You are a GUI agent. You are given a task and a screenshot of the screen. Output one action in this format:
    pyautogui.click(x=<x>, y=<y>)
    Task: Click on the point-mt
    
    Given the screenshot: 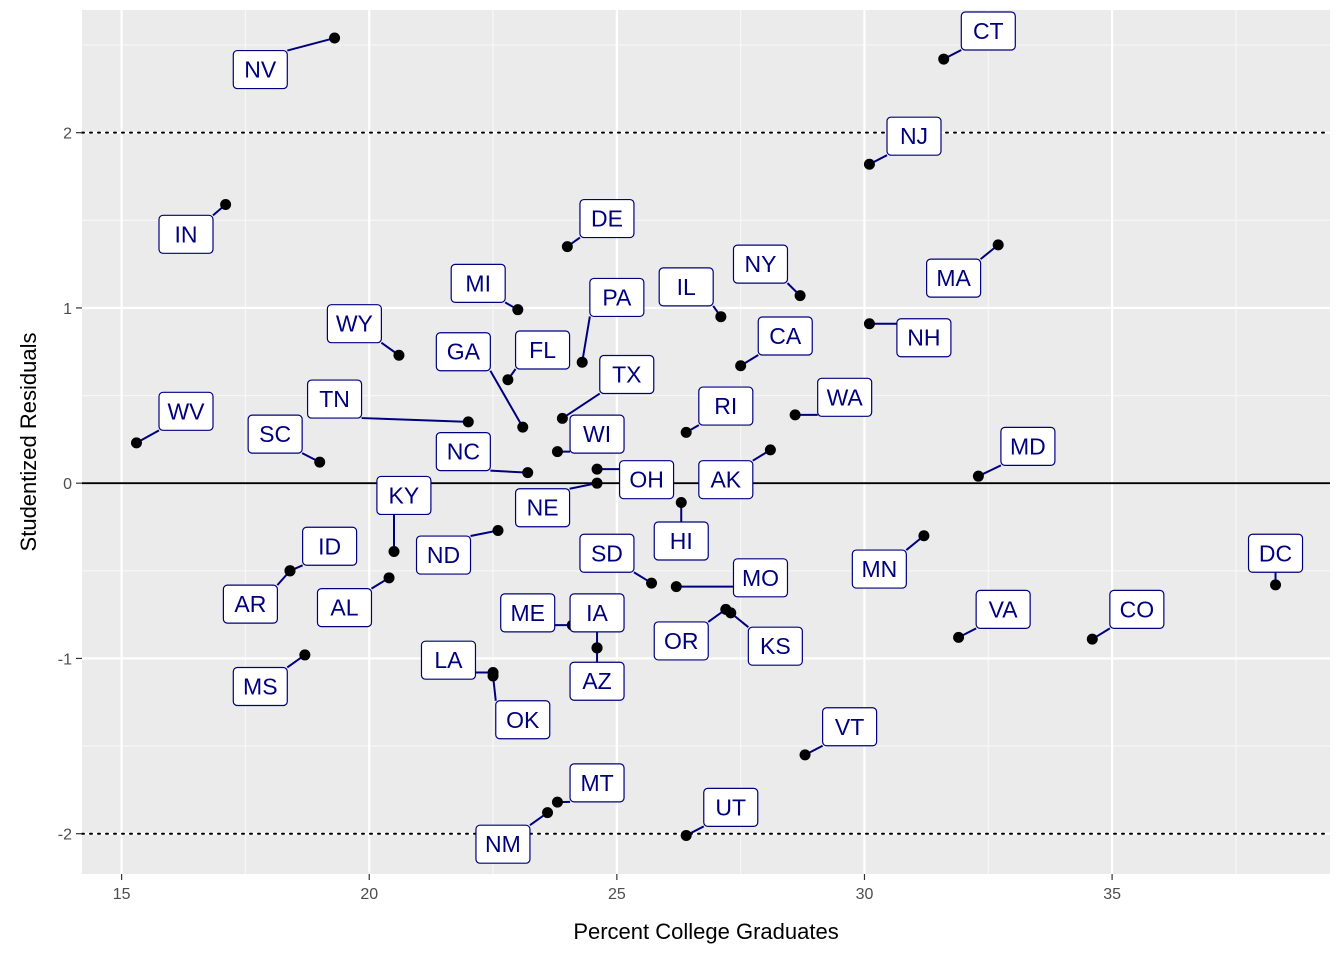 What is the action you would take?
    pyautogui.click(x=557, y=802)
    